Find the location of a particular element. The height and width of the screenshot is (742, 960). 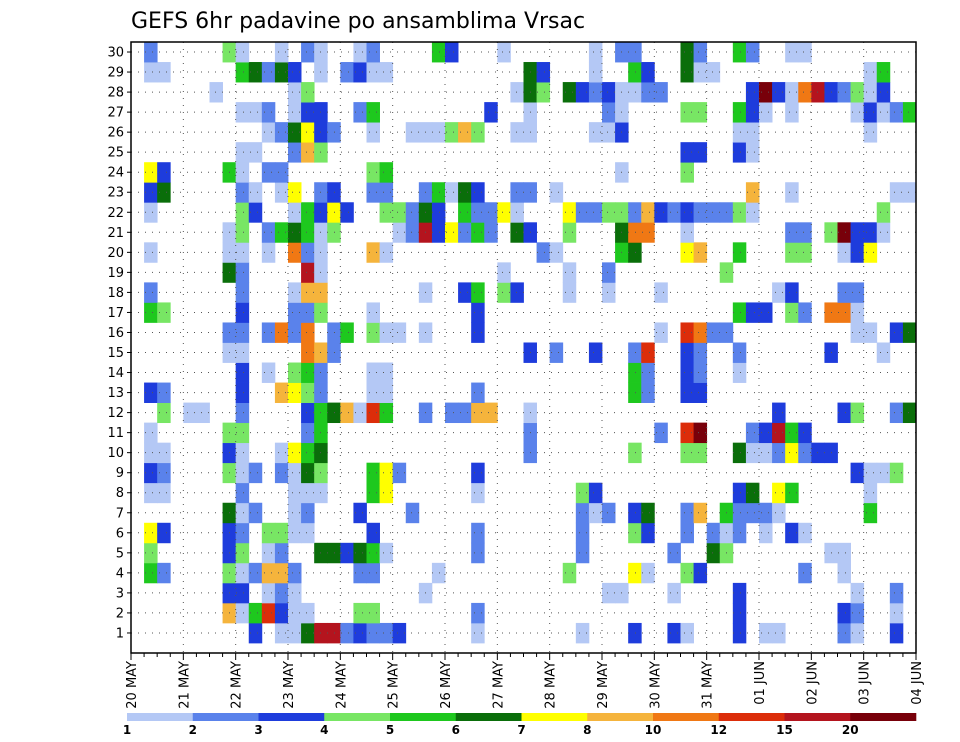

y-tick-label: 2 is located at coordinates (120, 613).